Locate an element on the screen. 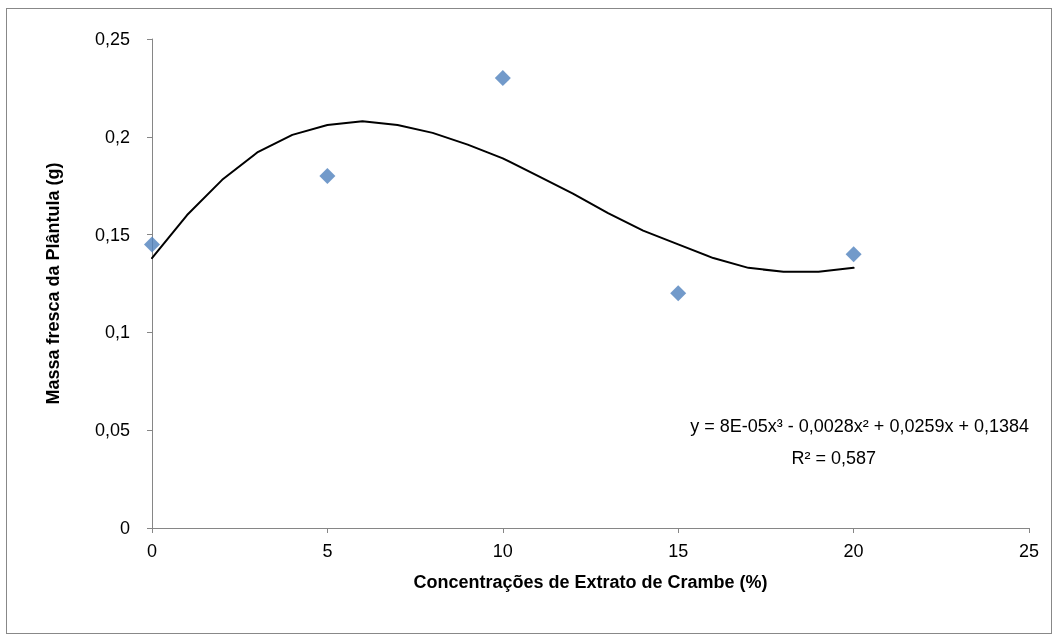  y-tick-label: 0,15 is located at coordinates (112, 234).